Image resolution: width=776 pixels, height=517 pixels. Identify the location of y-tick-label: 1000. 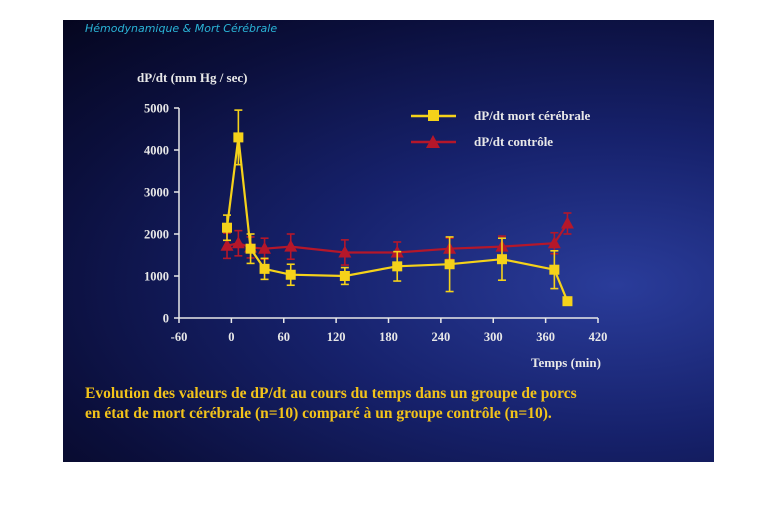
(156, 277).